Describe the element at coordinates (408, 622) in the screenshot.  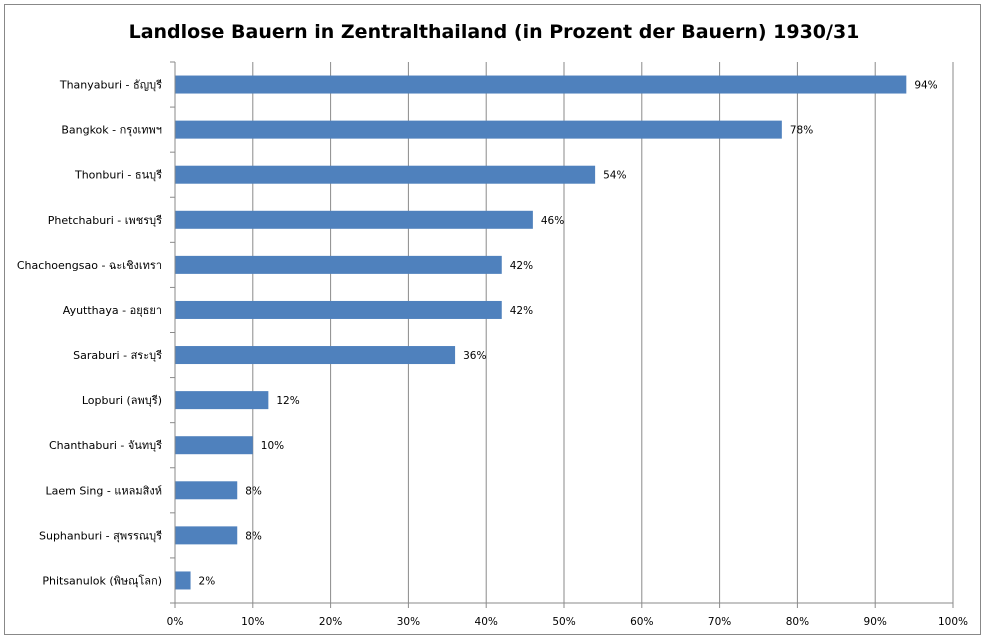
I see `x-tick-label: 30%` at that location.